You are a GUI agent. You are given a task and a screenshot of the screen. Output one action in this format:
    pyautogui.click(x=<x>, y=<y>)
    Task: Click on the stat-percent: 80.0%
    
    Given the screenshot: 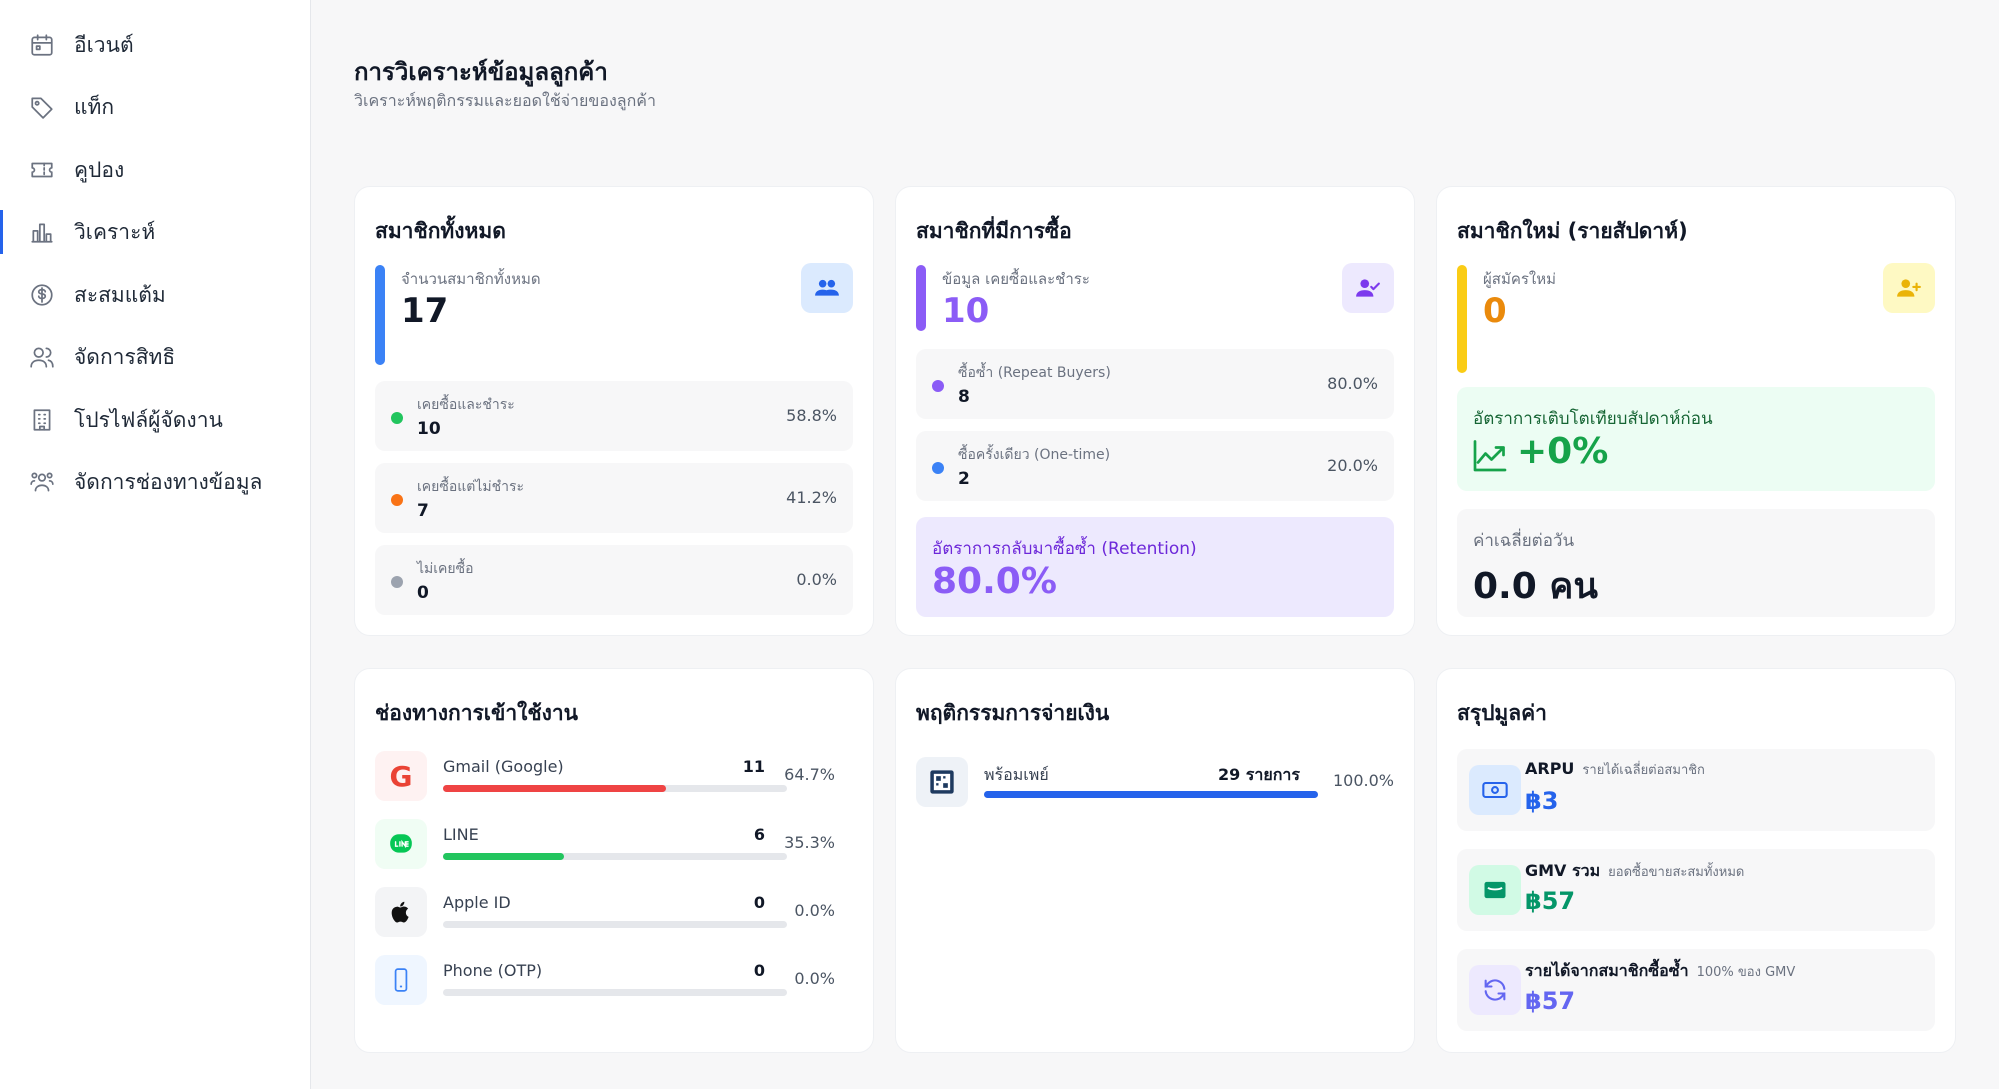 What is the action you would take?
    pyautogui.click(x=1352, y=383)
    